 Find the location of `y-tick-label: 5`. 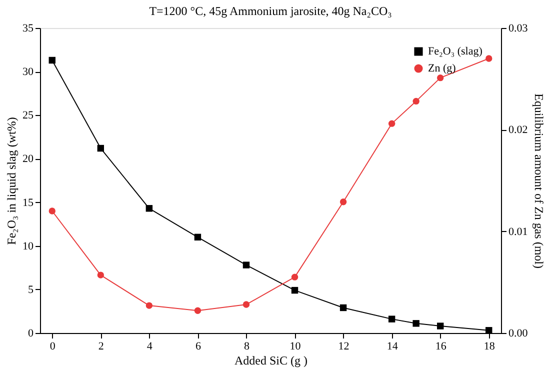

y-tick-label: 5 is located at coordinates (31, 290).